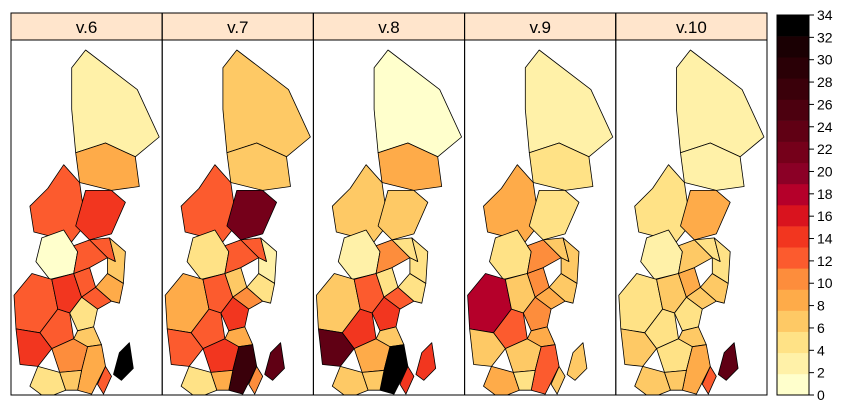  Describe the element at coordinates (825, 60) in the screenshot. I see `legend-tick-label: 30` at that location.